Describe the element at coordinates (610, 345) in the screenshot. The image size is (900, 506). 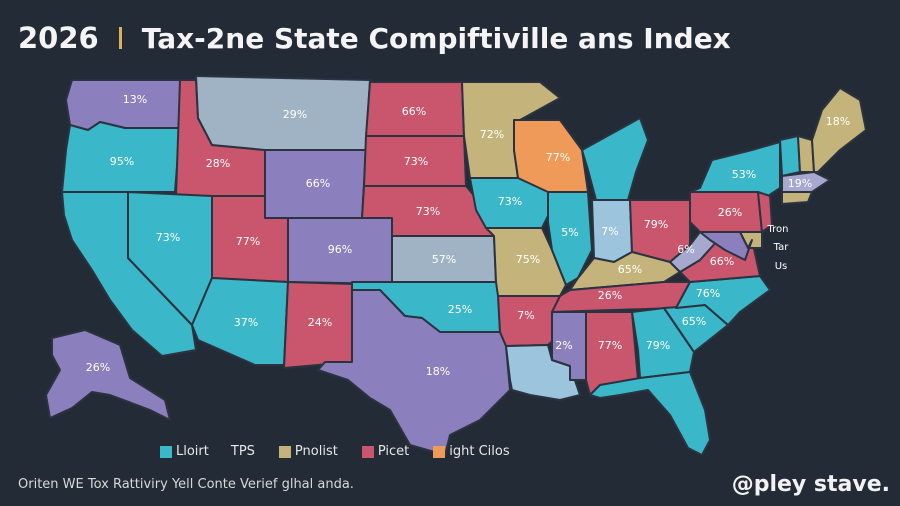
I see `state-value-al: 77%` at that location.